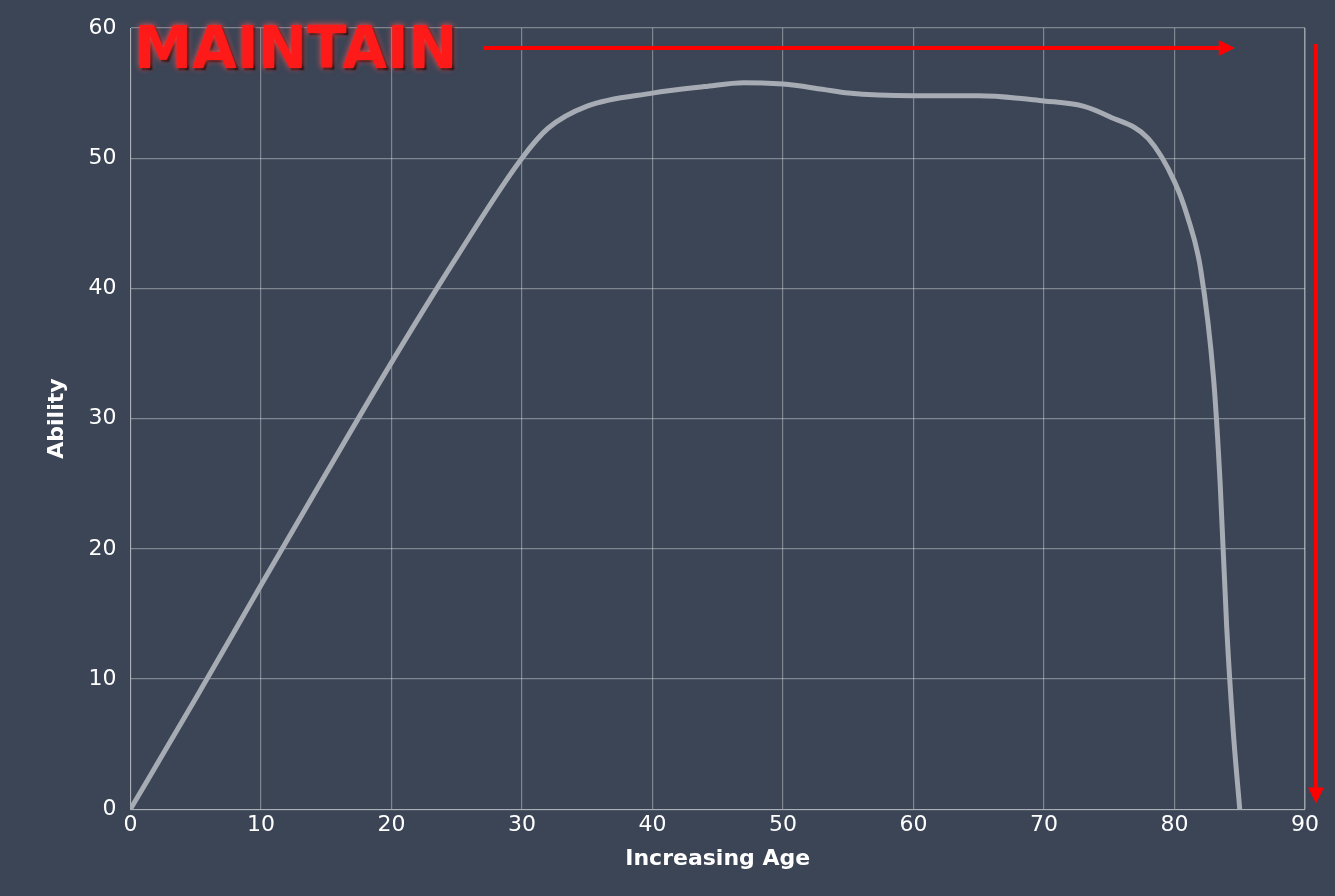  I want to click on x-tick-label: 40, so click(652, 824).